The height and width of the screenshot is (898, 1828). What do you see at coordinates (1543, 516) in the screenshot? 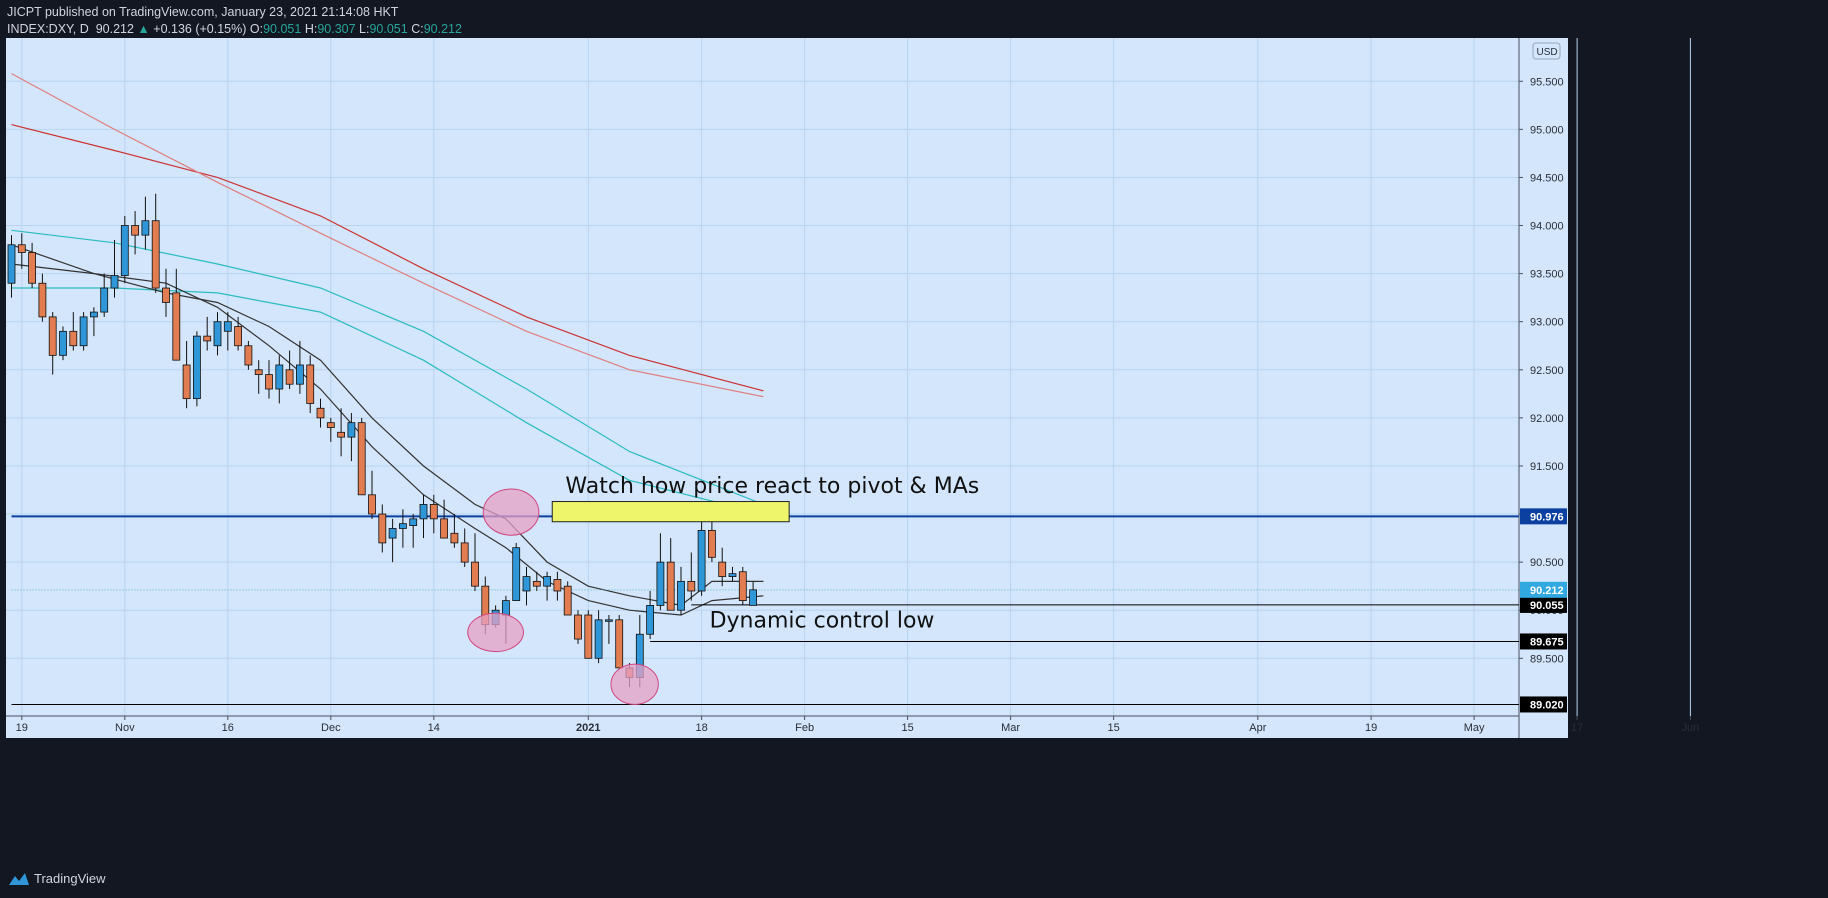
I see `price-label-box` at bounding box center [1543, 516].